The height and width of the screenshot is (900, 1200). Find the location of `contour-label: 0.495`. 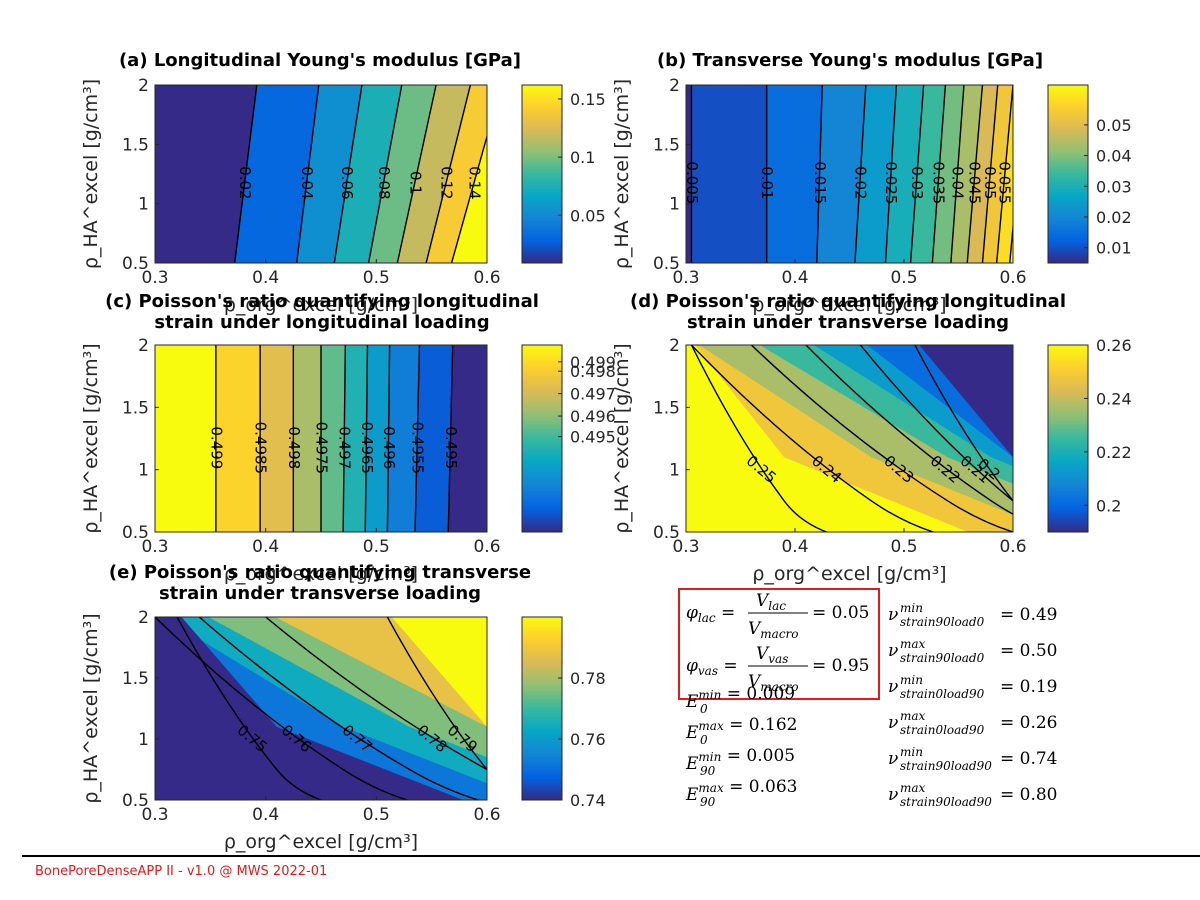

contour-label: 0.495 is located at coordinates (451, 447).